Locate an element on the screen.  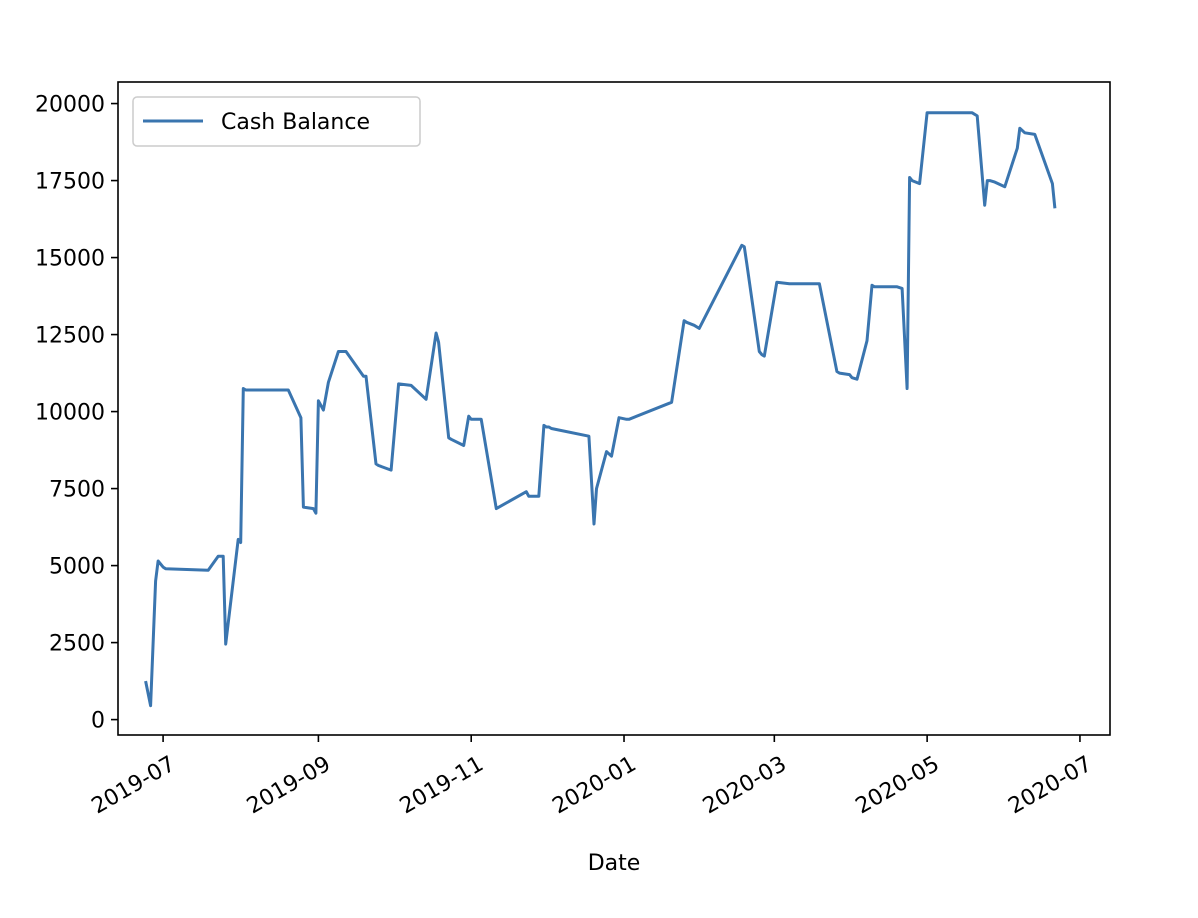
legend-box is located at coordinates (276, 121).